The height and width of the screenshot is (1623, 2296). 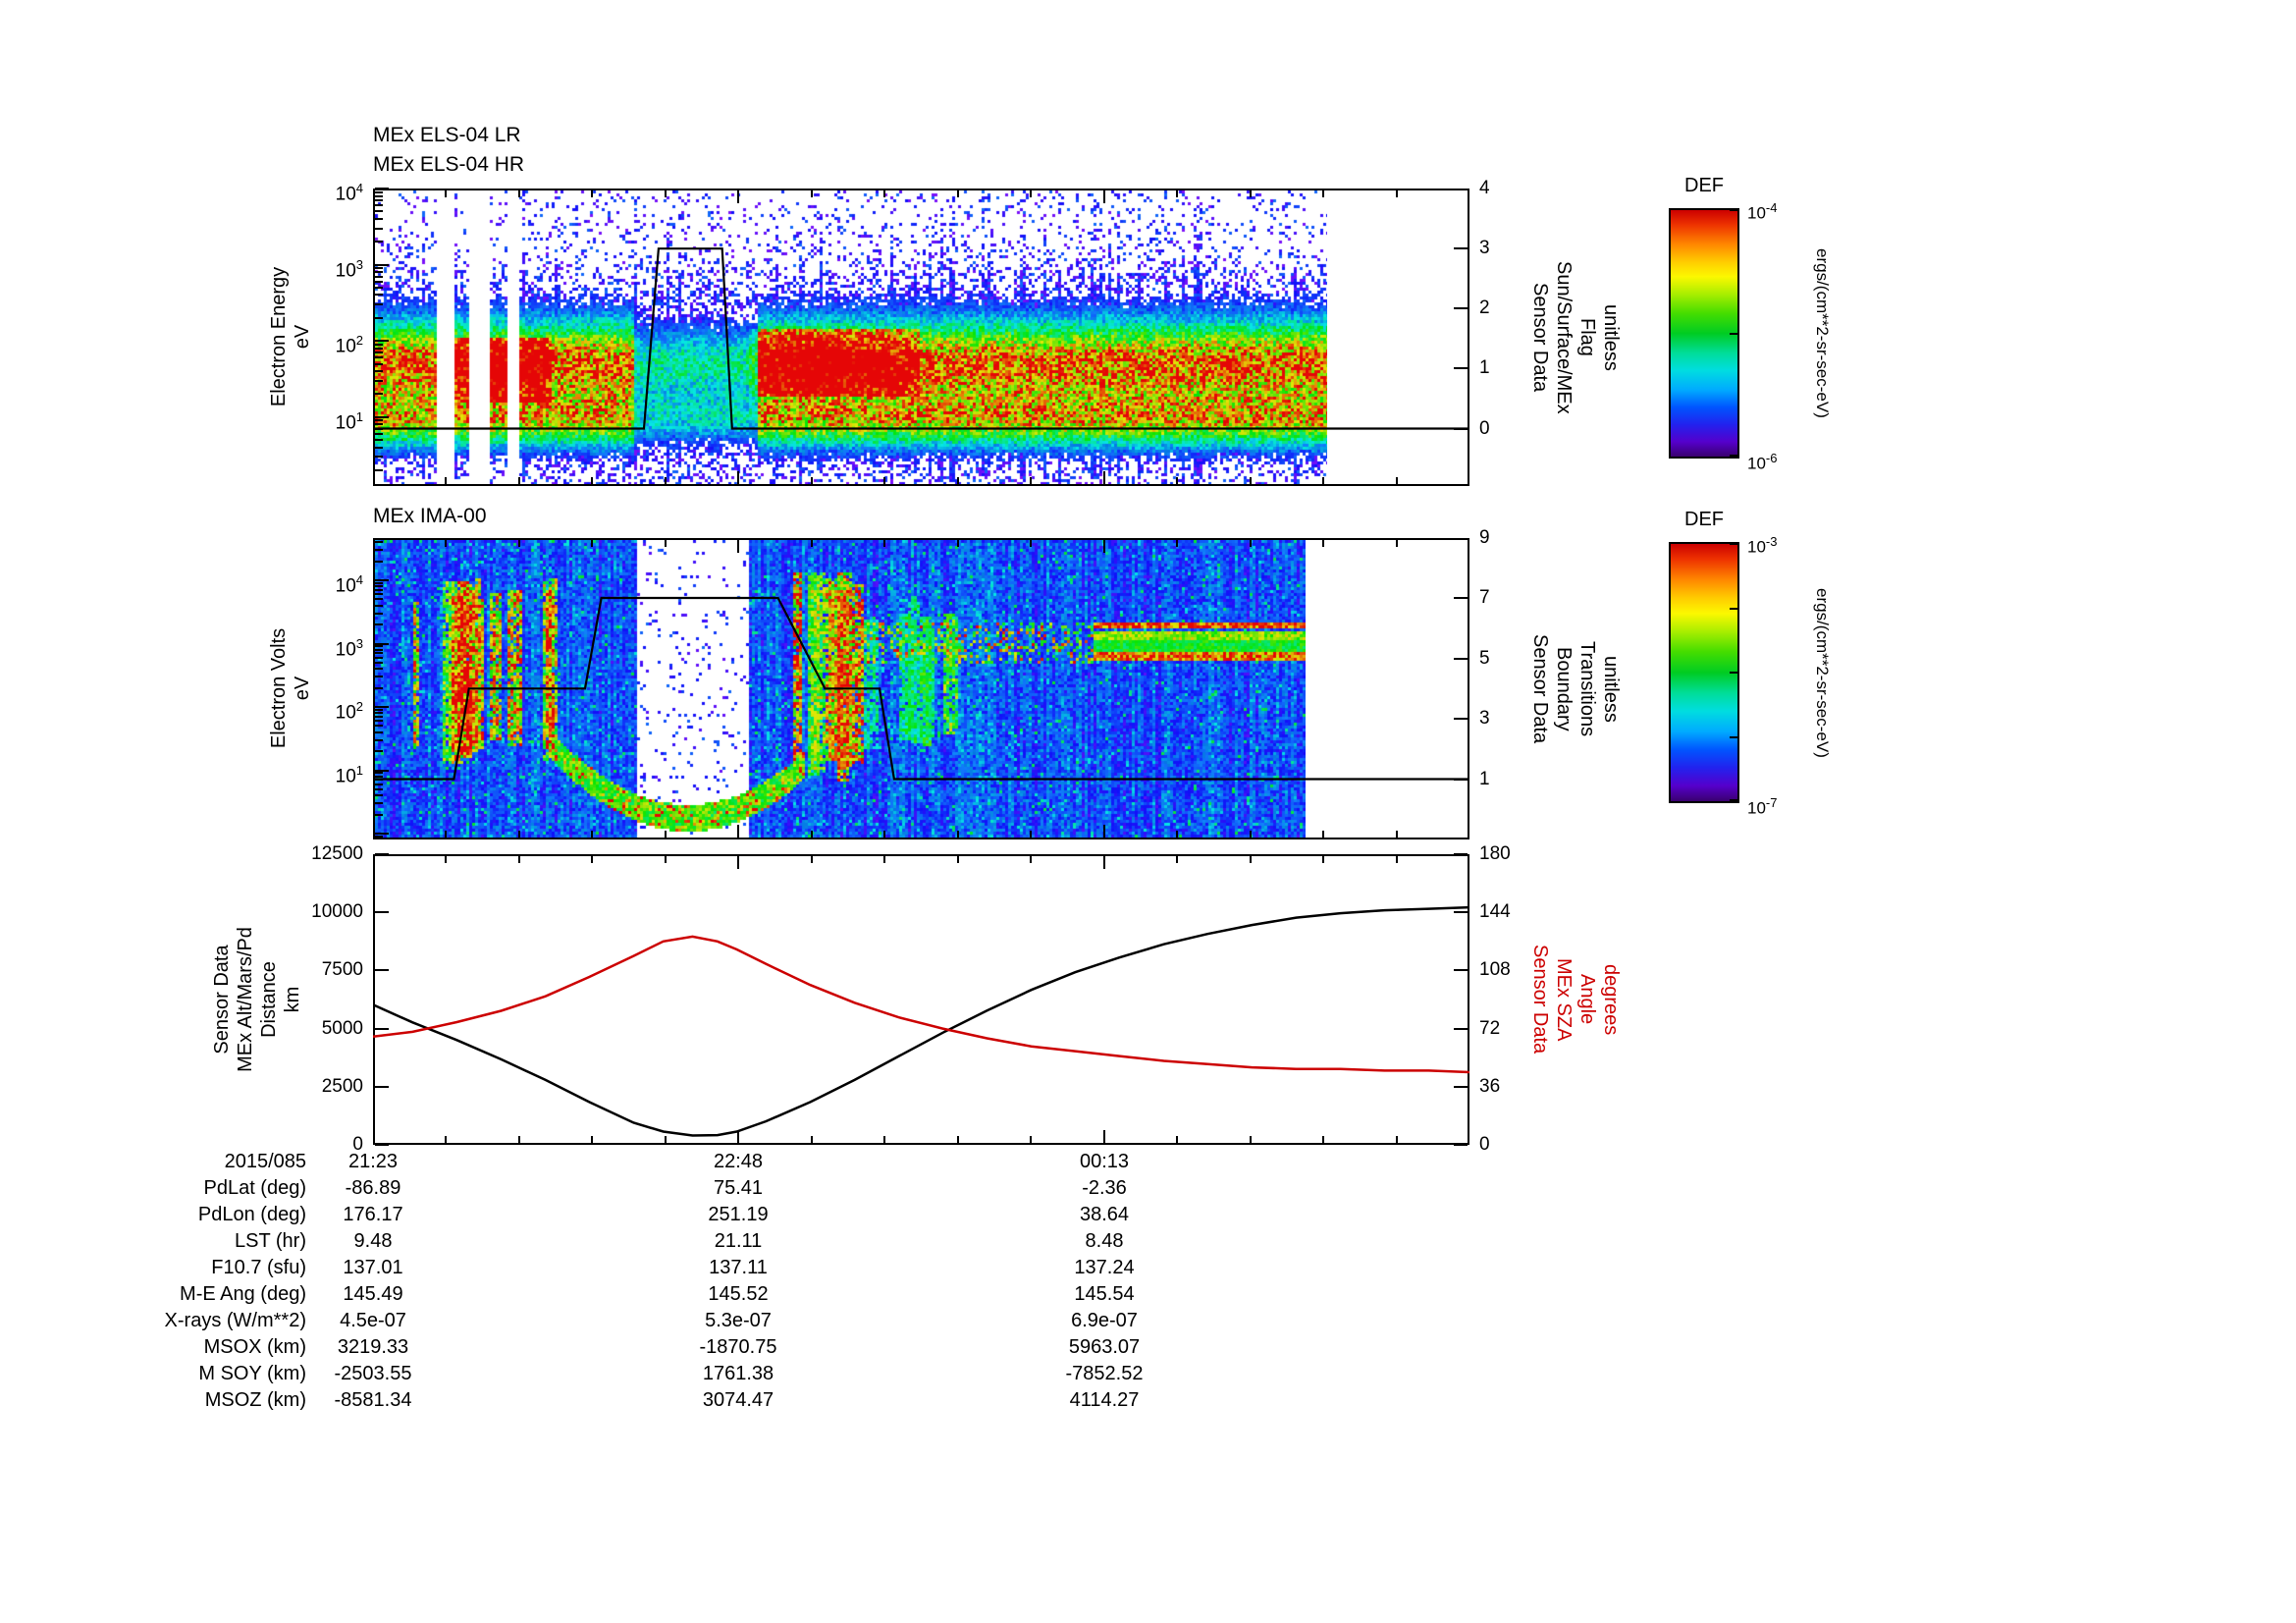 I want to click on els-flag-line-overlay, so click(x=921, y=338).